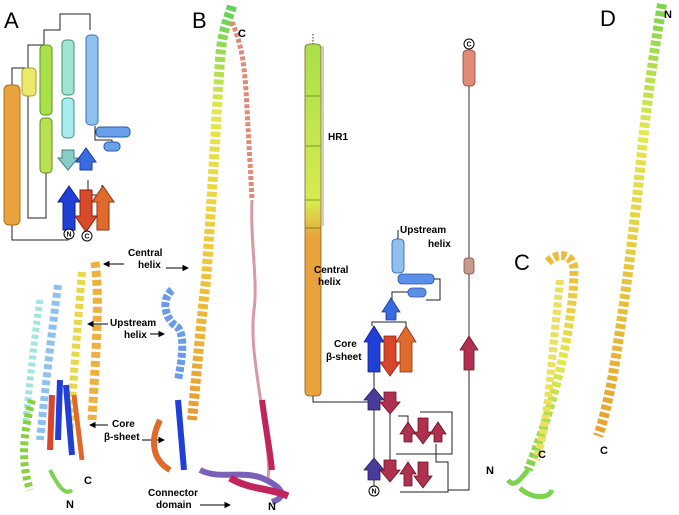 The height and width of the screenshot is (515, 679). What do you see at coordinates (608, 18) in the screenshot?
I see `panel-d-letter: D` at bounding box center [608, 18].